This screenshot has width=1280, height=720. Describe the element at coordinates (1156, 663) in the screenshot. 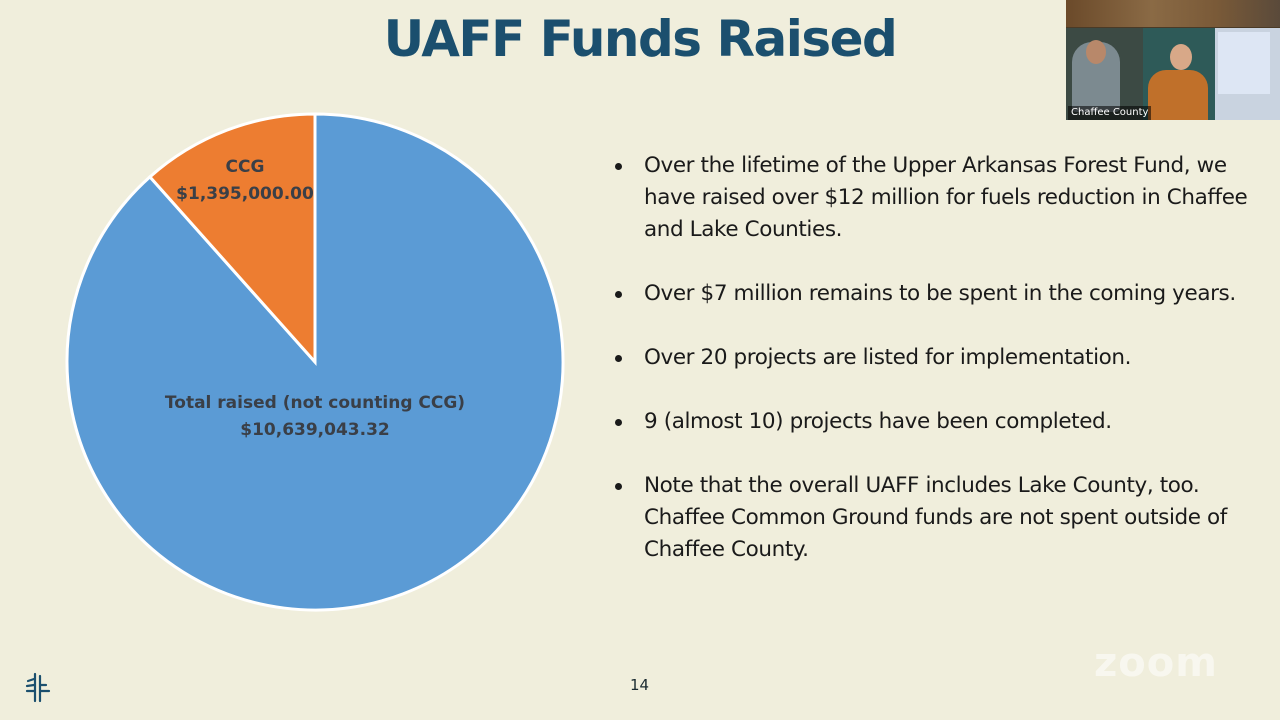

I see `zoom-watermark: zoom` at that location.